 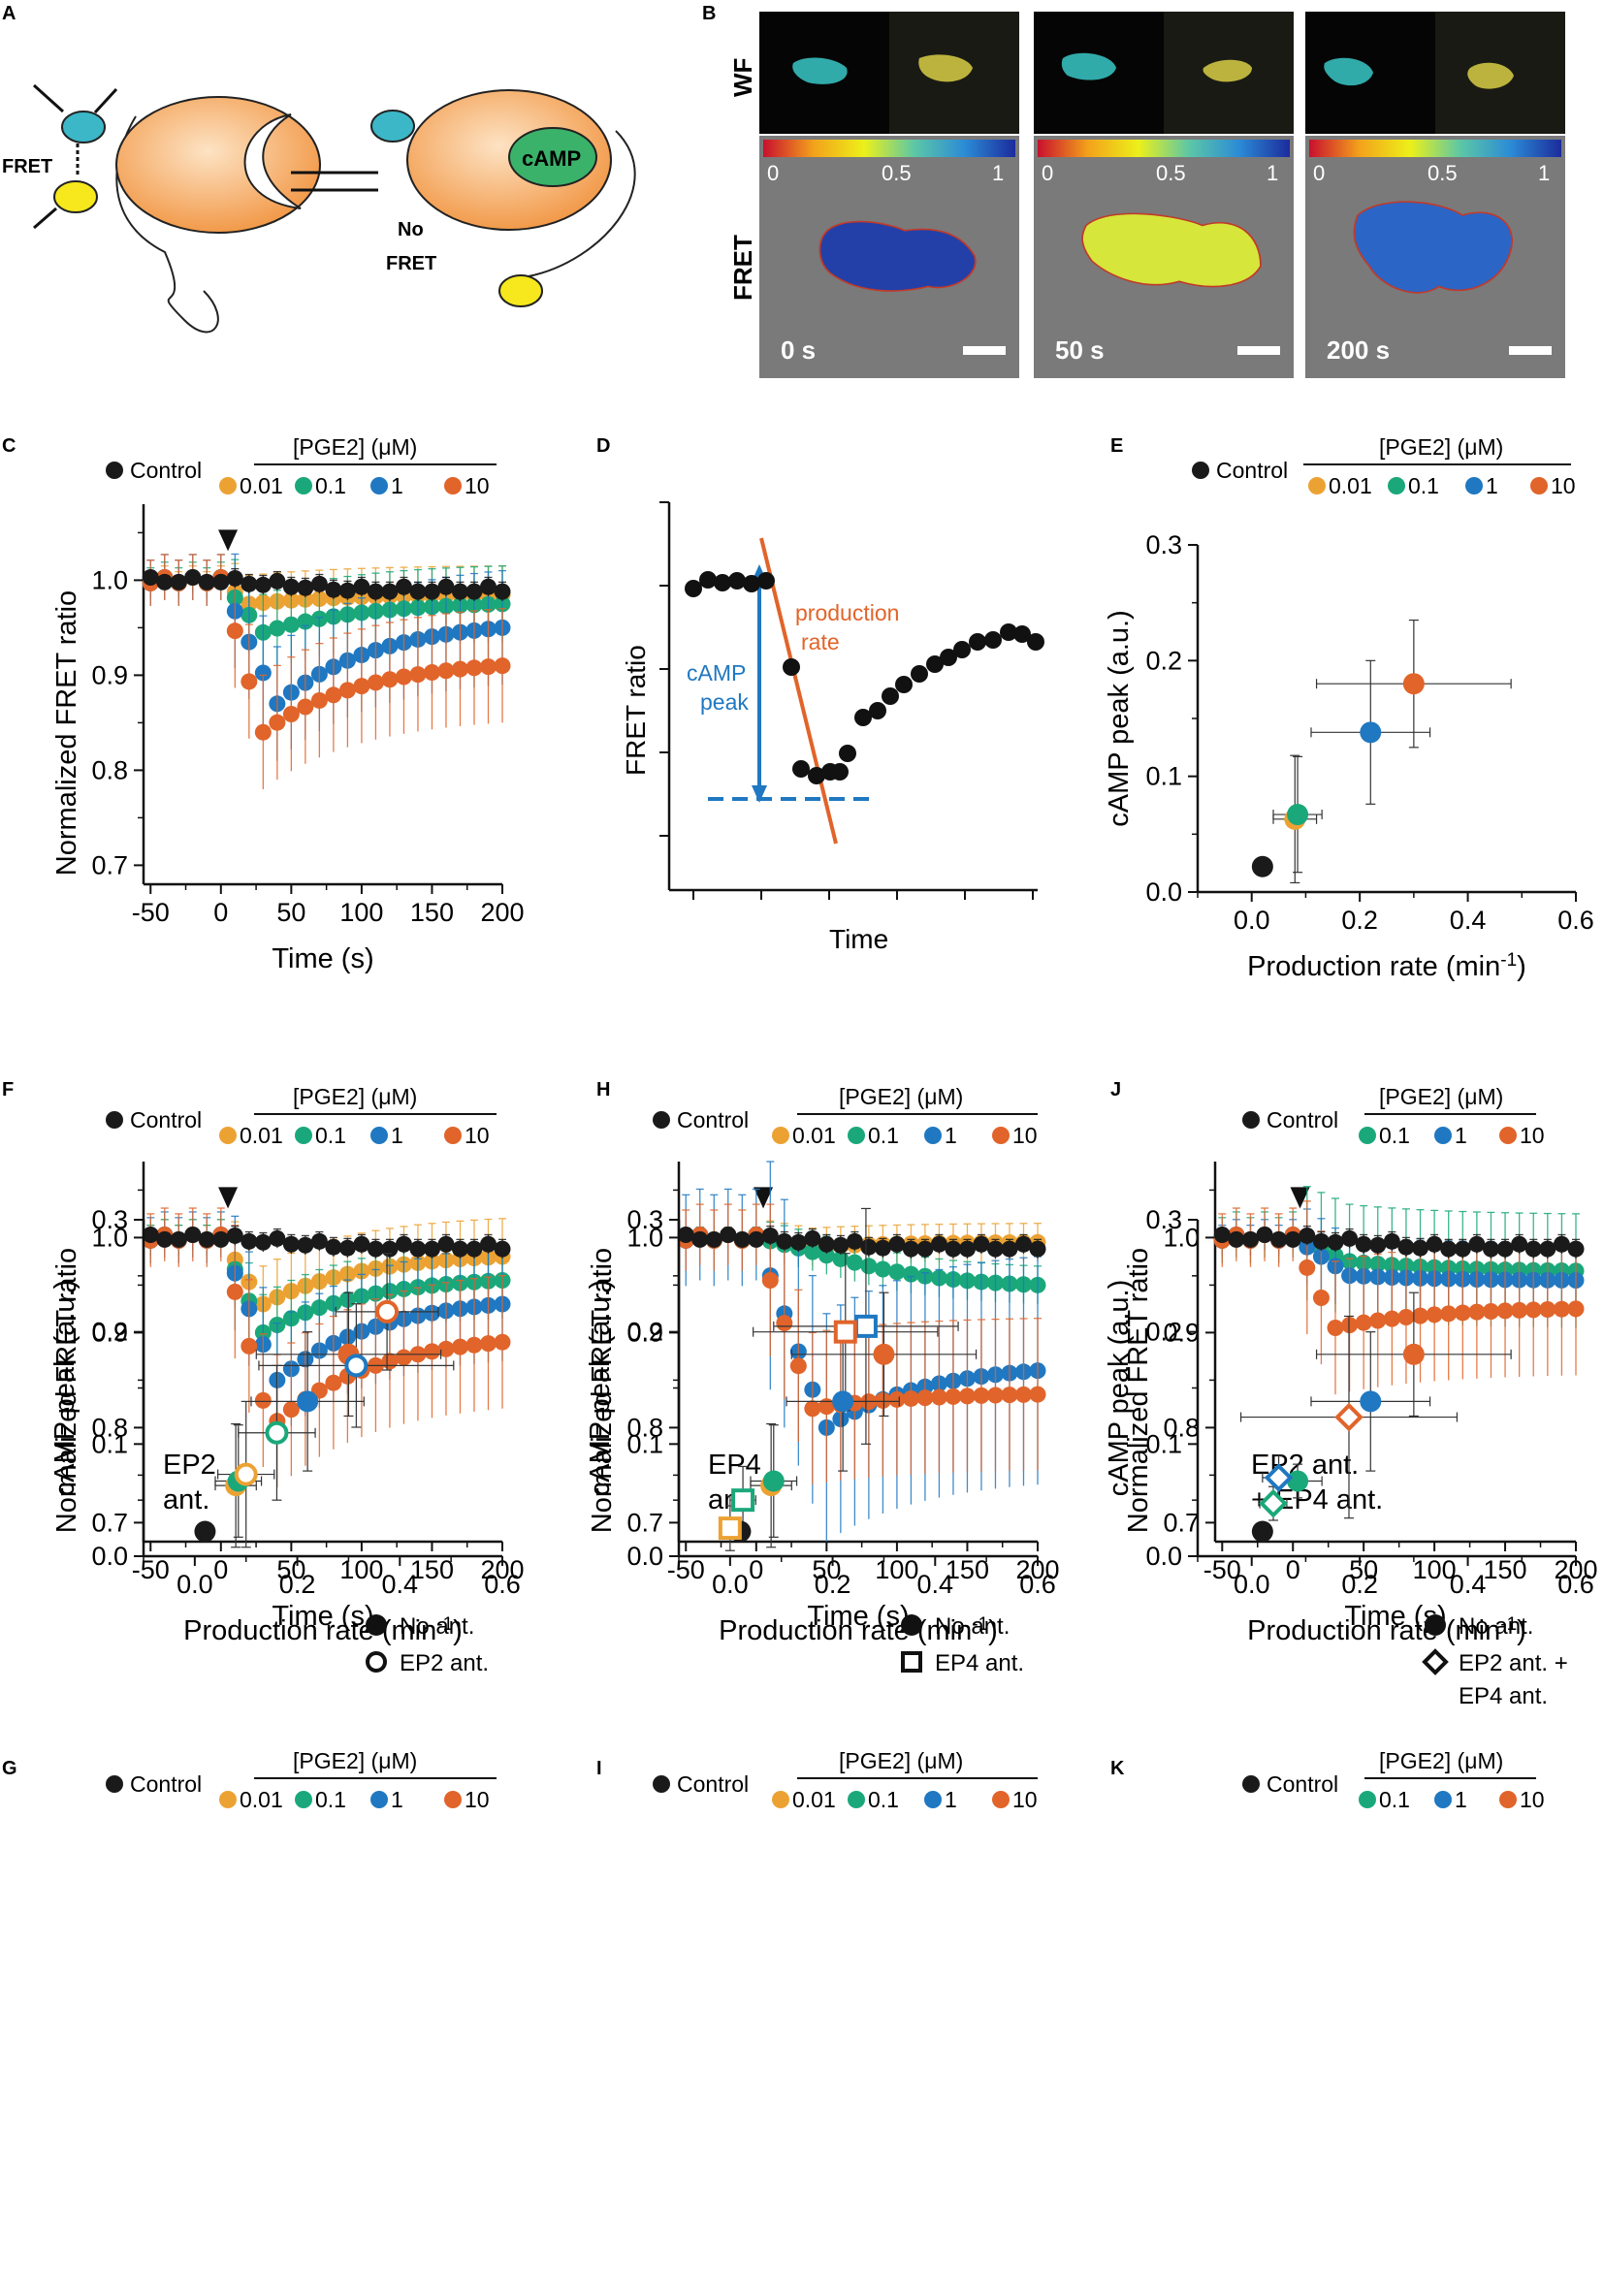 I want to click on x-tick-label: 200, so click(x=502, y=912).